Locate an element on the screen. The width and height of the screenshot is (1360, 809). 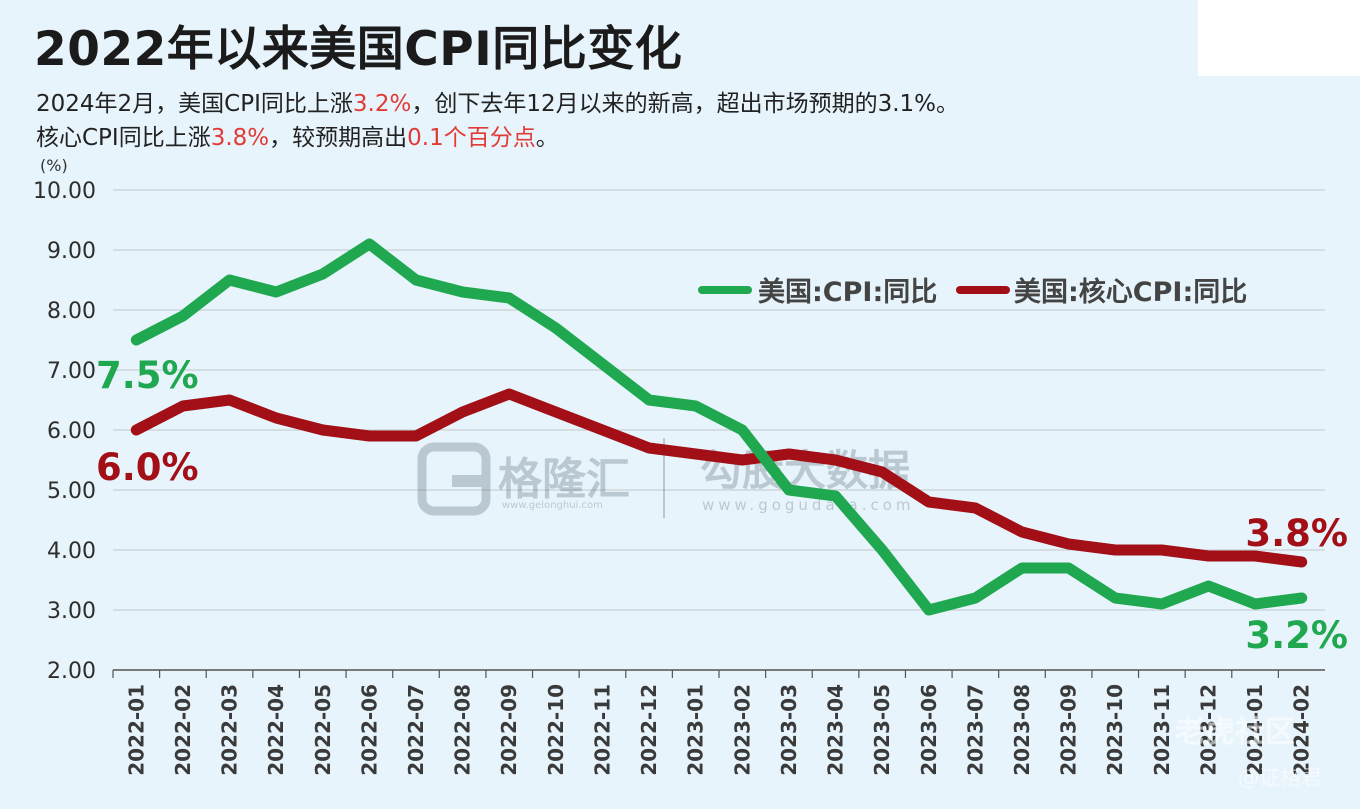
watermark-social-text: 老虎社区 is located at coordinates (1235, 732).